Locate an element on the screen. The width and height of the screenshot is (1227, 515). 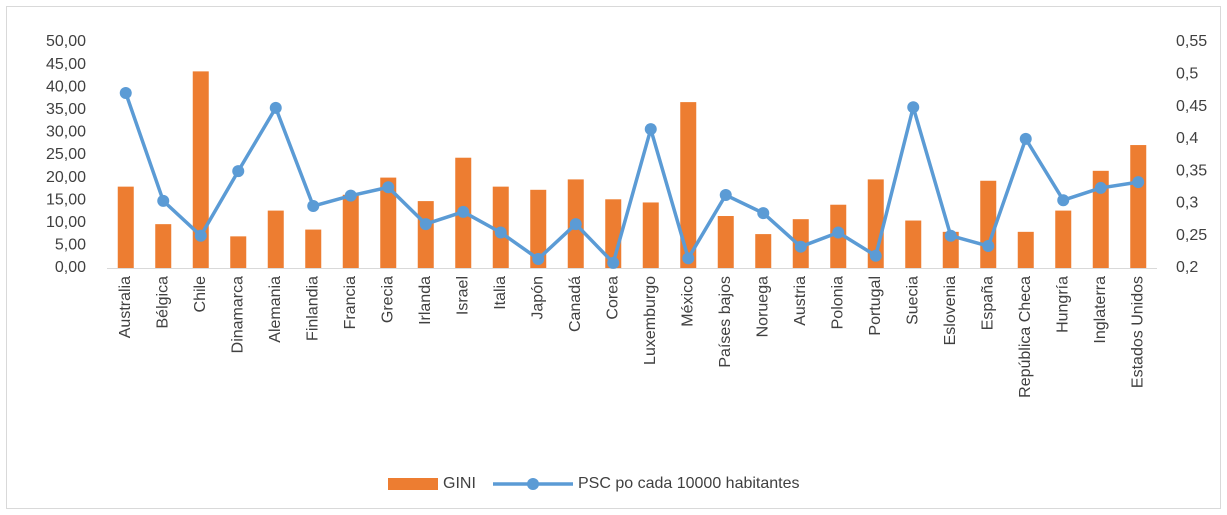
x-tick-label: Suecia is located at coordinates (912, 300).